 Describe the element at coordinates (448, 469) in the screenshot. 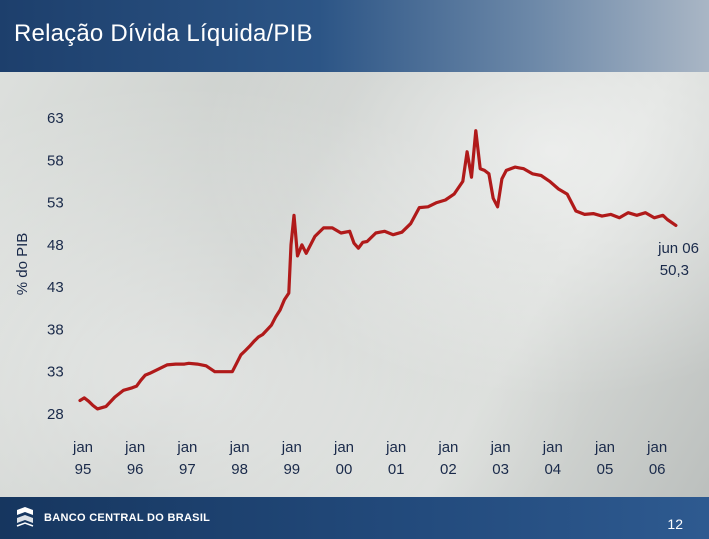

I see `x-tick-year: 02` at that location.